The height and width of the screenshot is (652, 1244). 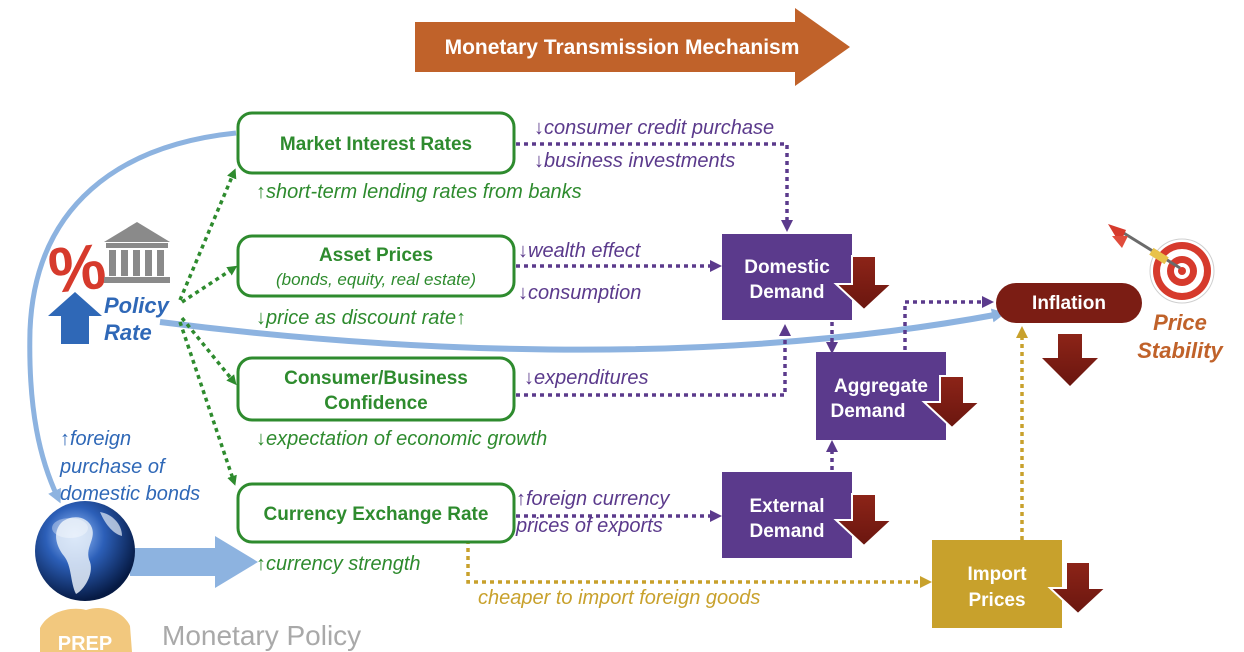 I want to click on domestic-demand-line1: Domestic, so click(x=787, y=267).